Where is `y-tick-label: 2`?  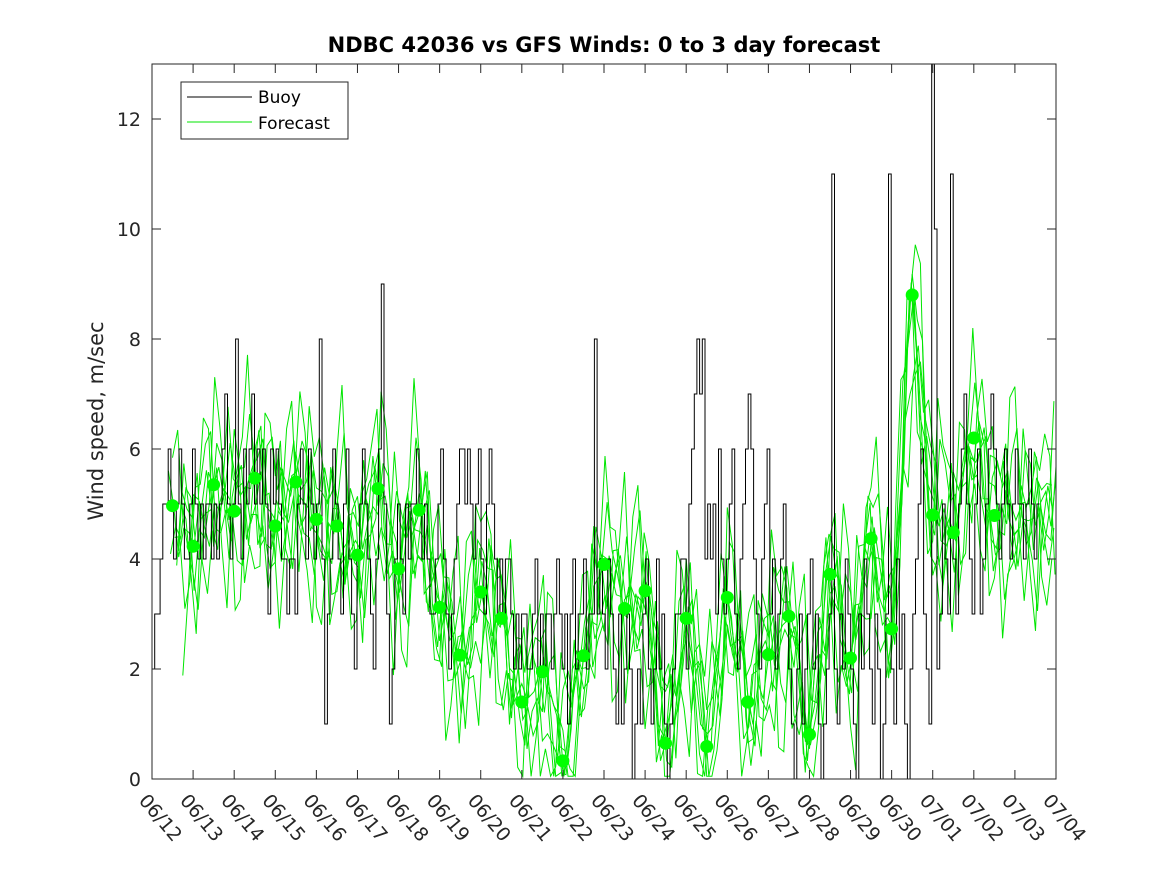
y-tick-label: 2 is located at coordinates (135, 670).